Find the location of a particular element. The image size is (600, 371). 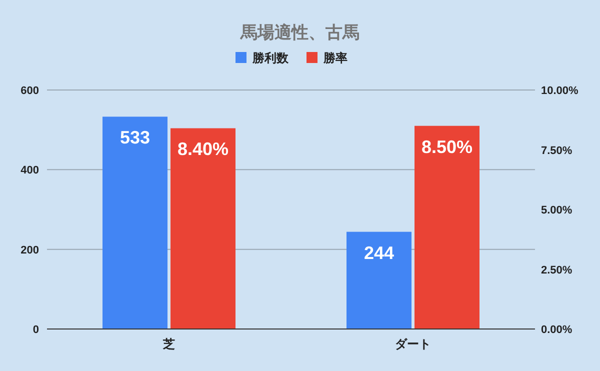

chart-title: 馬場適性、古馬 is located at coordinates (300, 32).